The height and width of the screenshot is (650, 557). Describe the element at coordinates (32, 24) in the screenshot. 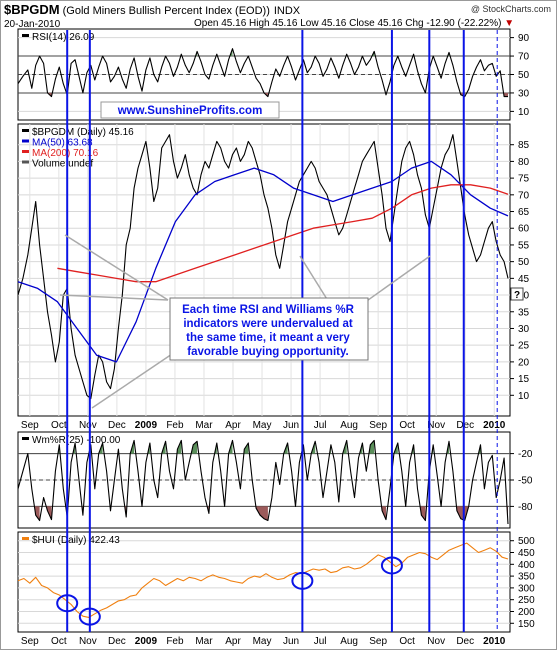

I see `quote-date: 20-Jan-2010` at that location.